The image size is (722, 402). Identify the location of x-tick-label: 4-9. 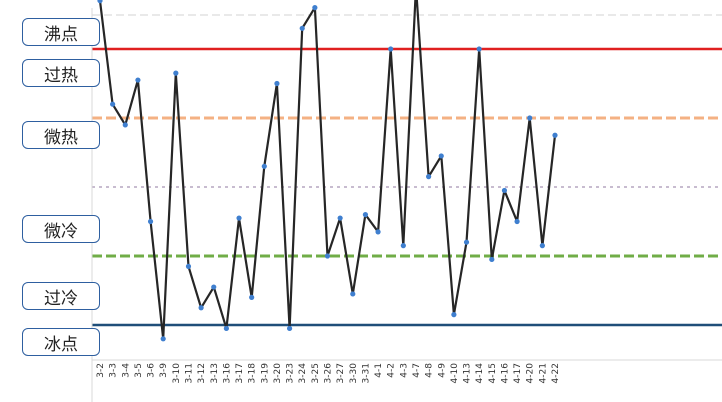
(442, 370).